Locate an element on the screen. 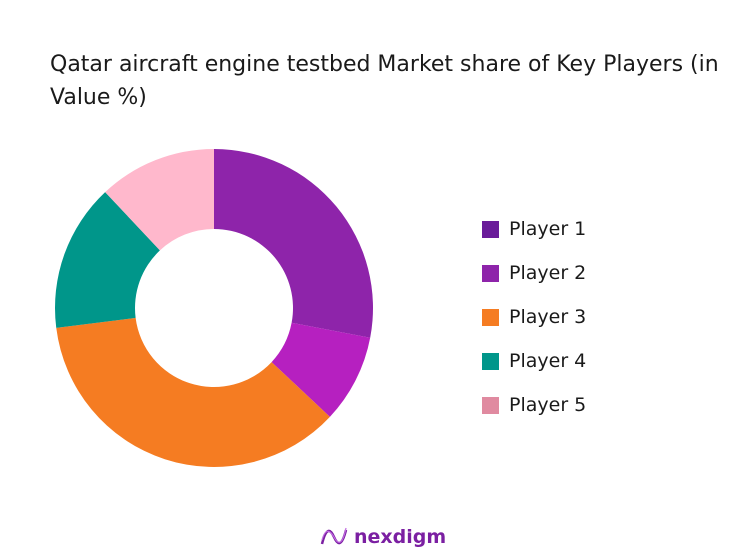 This screenshot has width=746, height=555. legend-label: Player 1 is located at coordinates (548, 229).